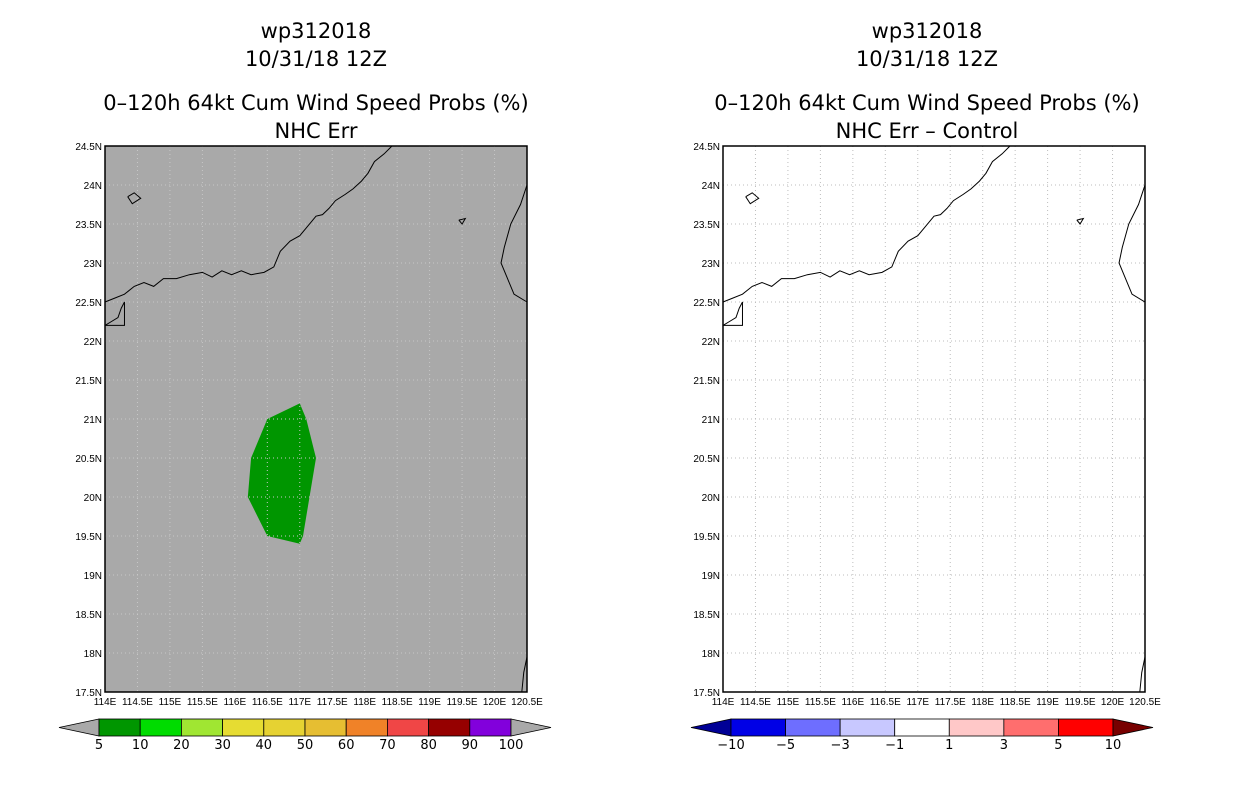 The width and height of the screenshot is (1236, 800). I want to click on lon-tick-label: 115.5E, so click(202, 702).